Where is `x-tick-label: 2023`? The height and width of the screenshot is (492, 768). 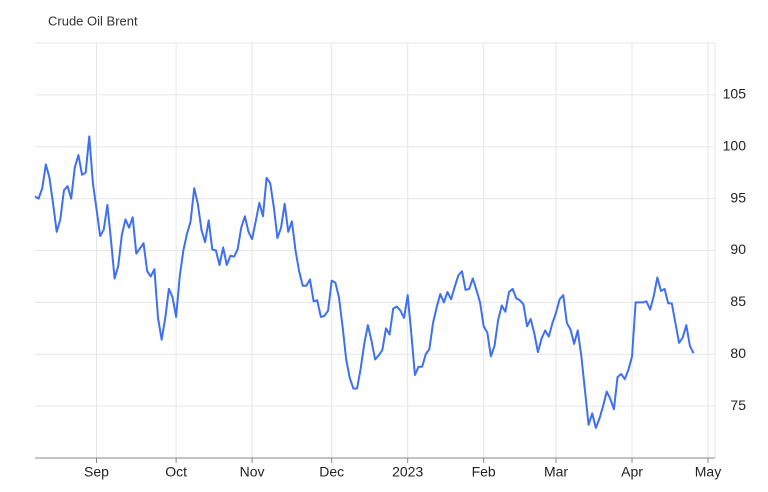
x-tick-label: 2023 is located at coordinates (407, 472).